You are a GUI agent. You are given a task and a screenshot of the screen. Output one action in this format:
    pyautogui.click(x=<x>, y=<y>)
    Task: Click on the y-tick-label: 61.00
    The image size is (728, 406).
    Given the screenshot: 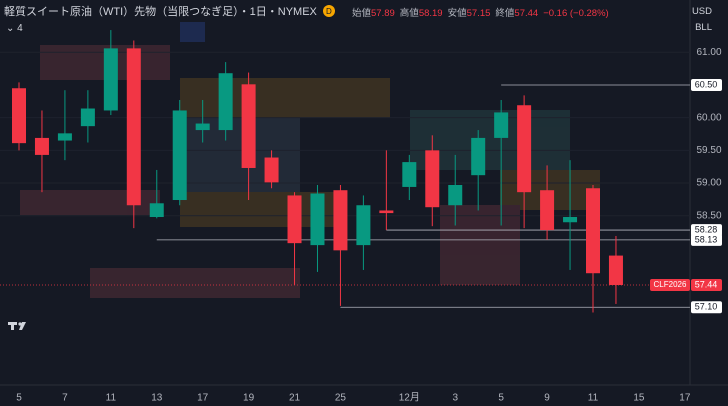 What is the action you would take?
    pyautogui.click(x=708, y=52)
    